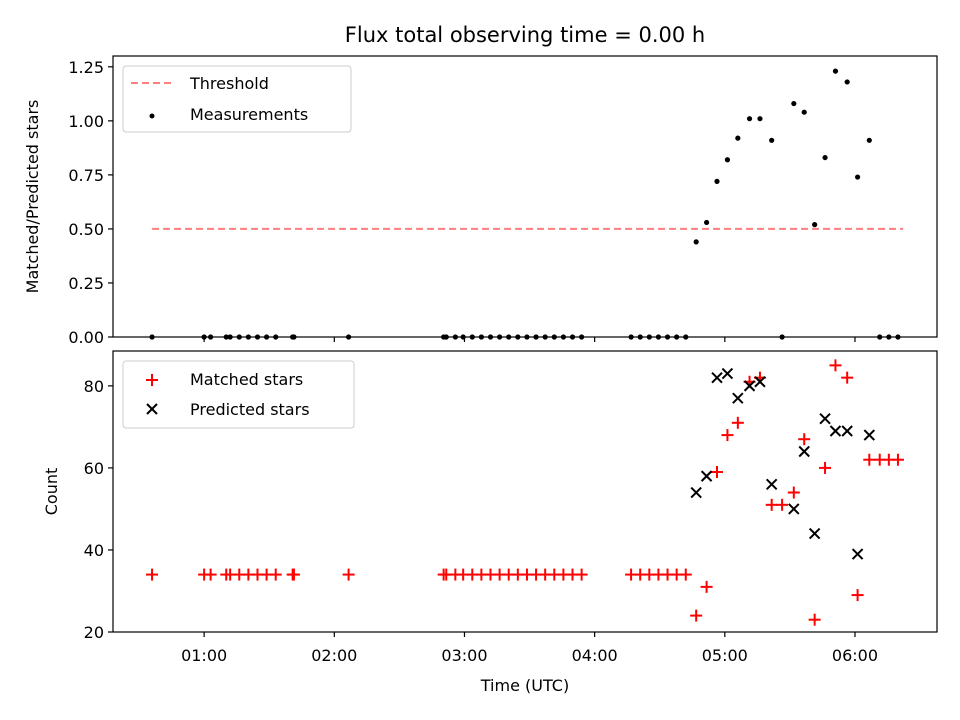 The image size is (960, 720). I want to click on y-tick-label: 20, so click(94, 632).